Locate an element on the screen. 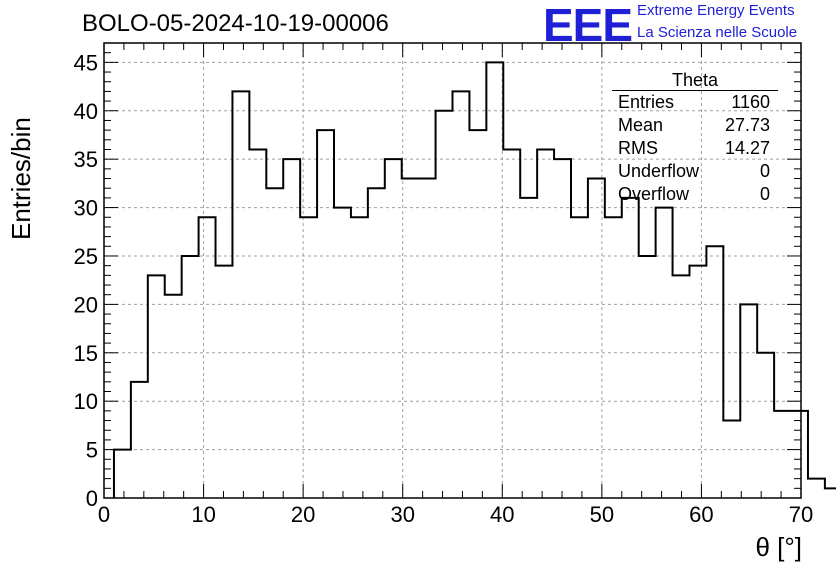 Image resolution: width=836 pixels, height=572 pixels. stats-value: 14.27 is located at coordinates (747, 148).